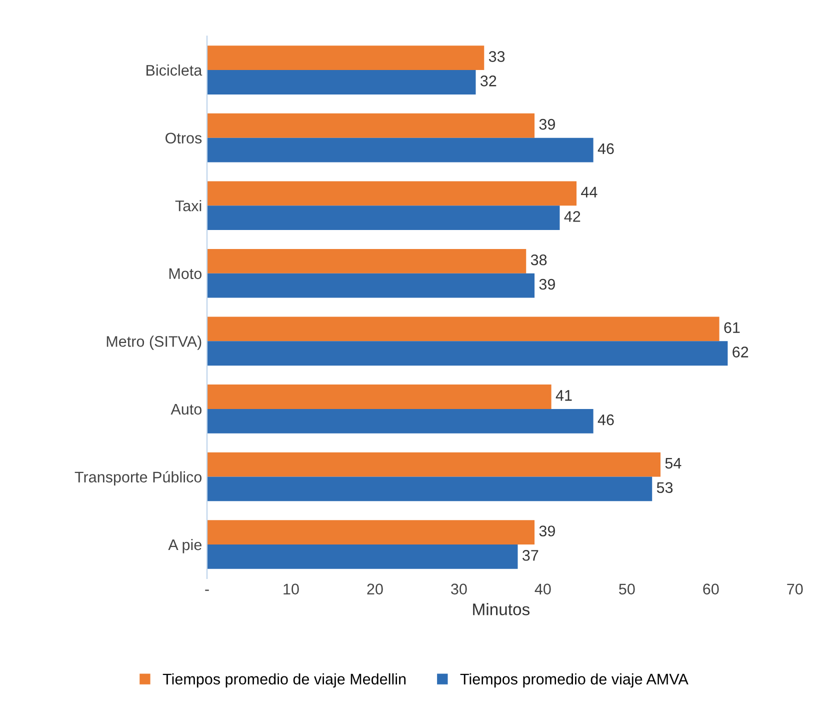  Describe the element at coordinates (673, 463) in the screenshot. I see `data-label: 54` at that location.